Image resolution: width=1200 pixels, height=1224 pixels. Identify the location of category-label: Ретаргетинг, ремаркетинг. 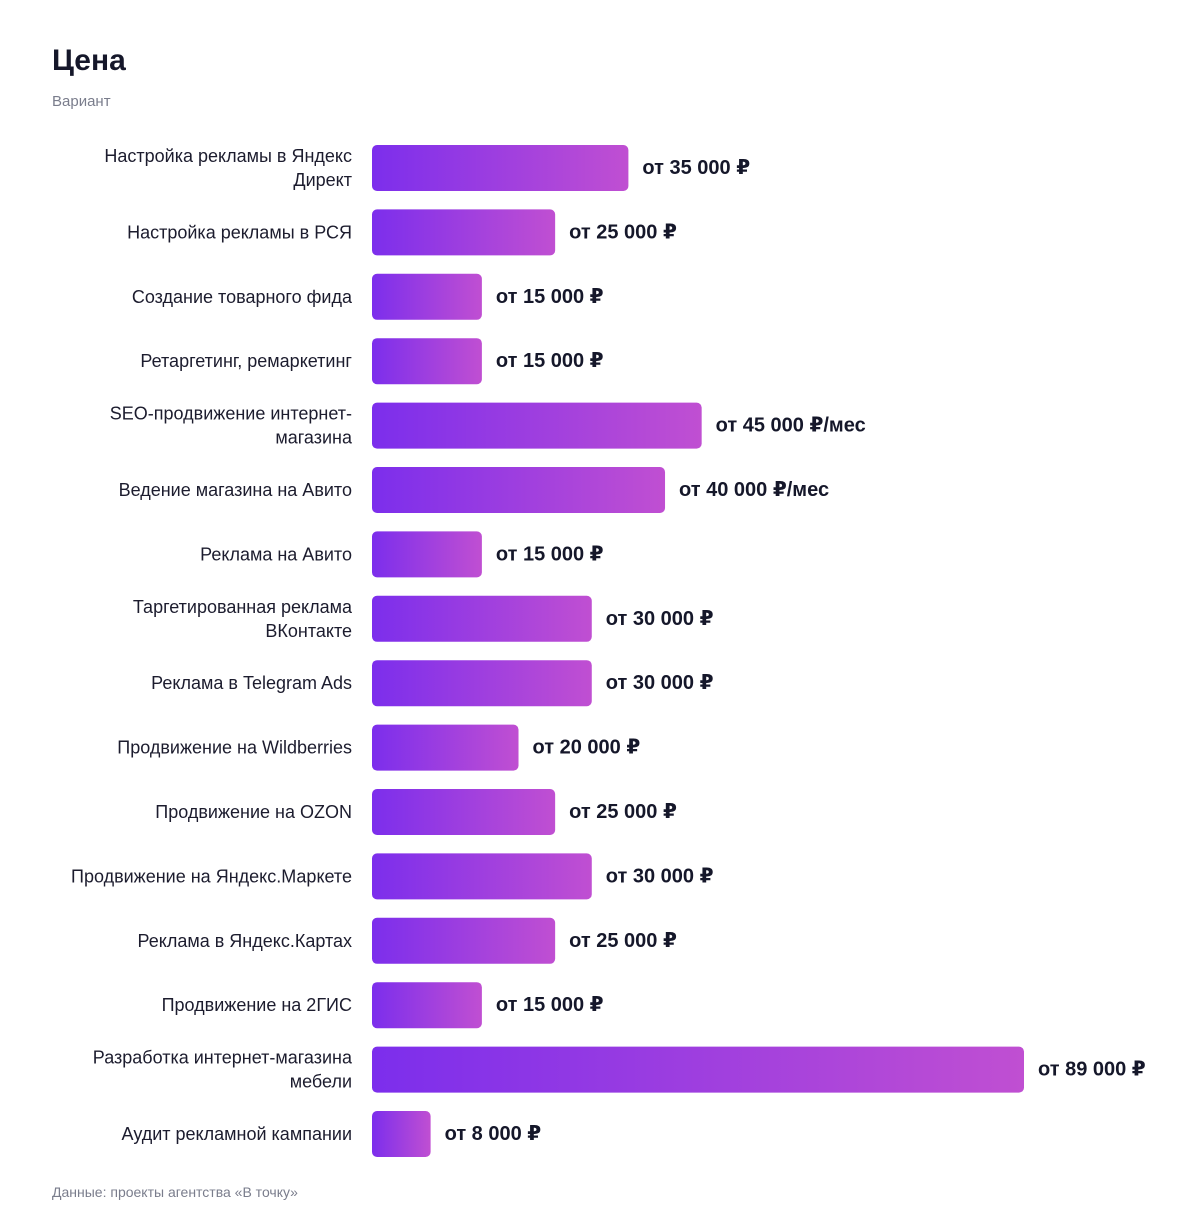
(246, 361).